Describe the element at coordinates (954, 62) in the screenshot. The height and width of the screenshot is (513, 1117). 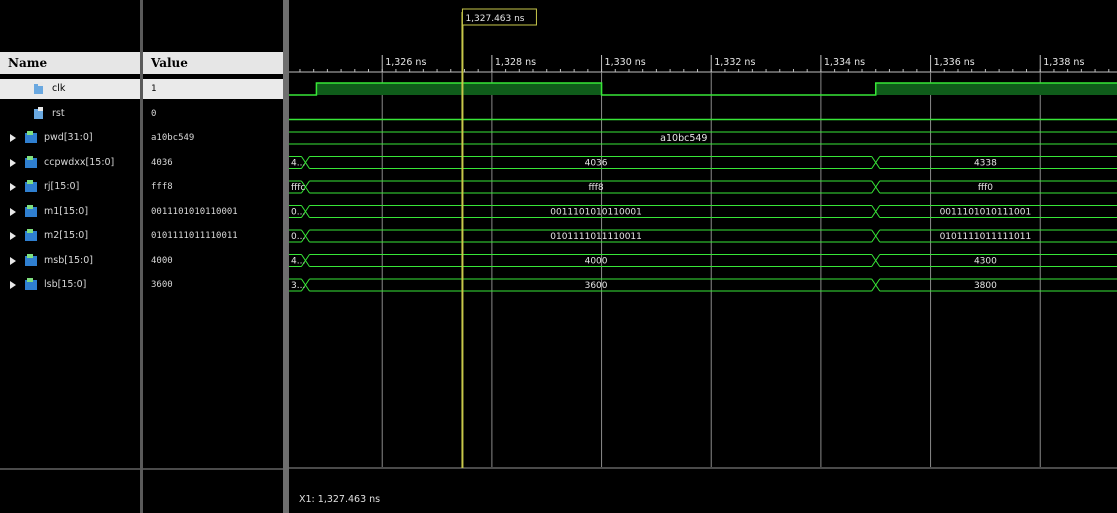
I see `ruler-label: 1,336 ns` at that location.